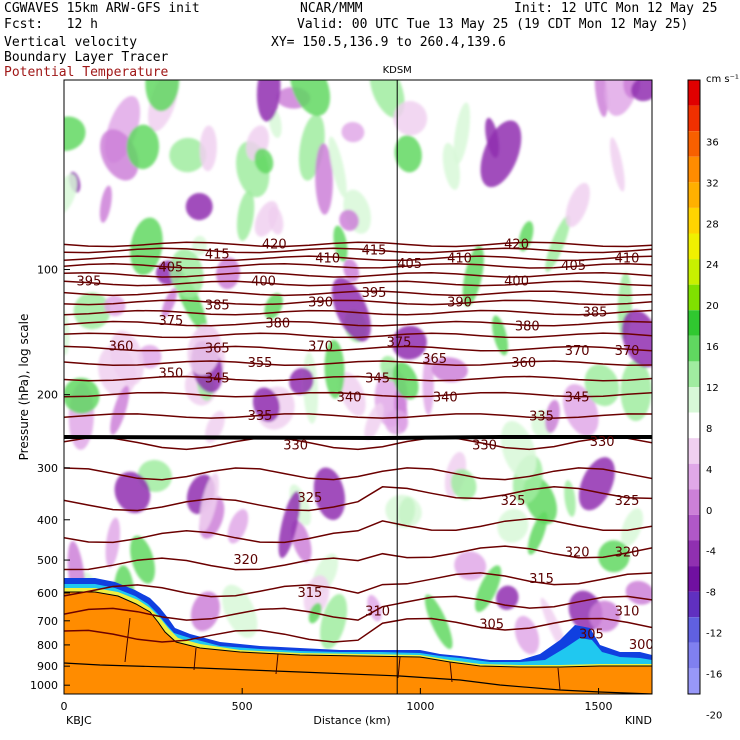 The width and height of the screenshot is (740, 740). What do you see at coordinates (217, 305) in the screenshot?
I see `contour-label: 385` at bounding box center [217, 305].